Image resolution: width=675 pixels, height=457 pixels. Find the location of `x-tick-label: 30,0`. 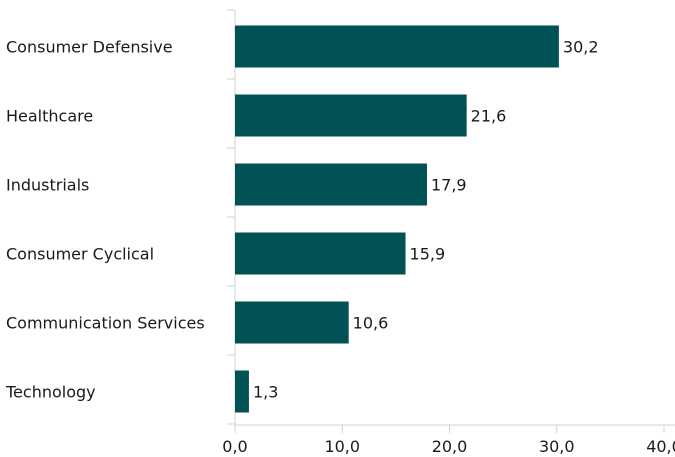

x-tick-label: 30,0 is located at coordinates (557, 446).